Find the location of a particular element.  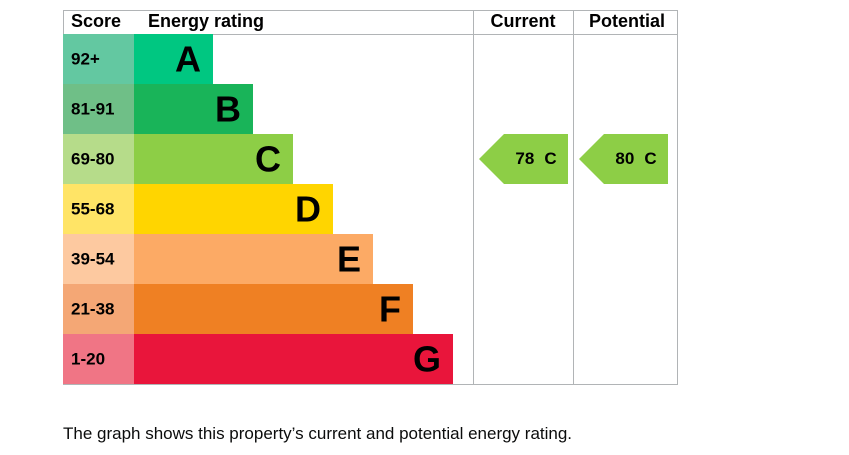

score-range: 55-68 is located at coordinates (92, 208).